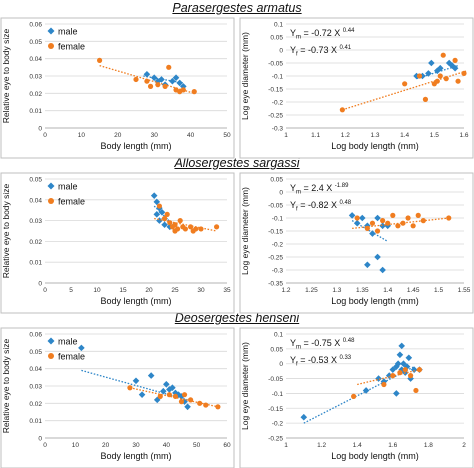 The image size is (474, 468). I want to click on x-tick-label: 60, so click(227, 445).